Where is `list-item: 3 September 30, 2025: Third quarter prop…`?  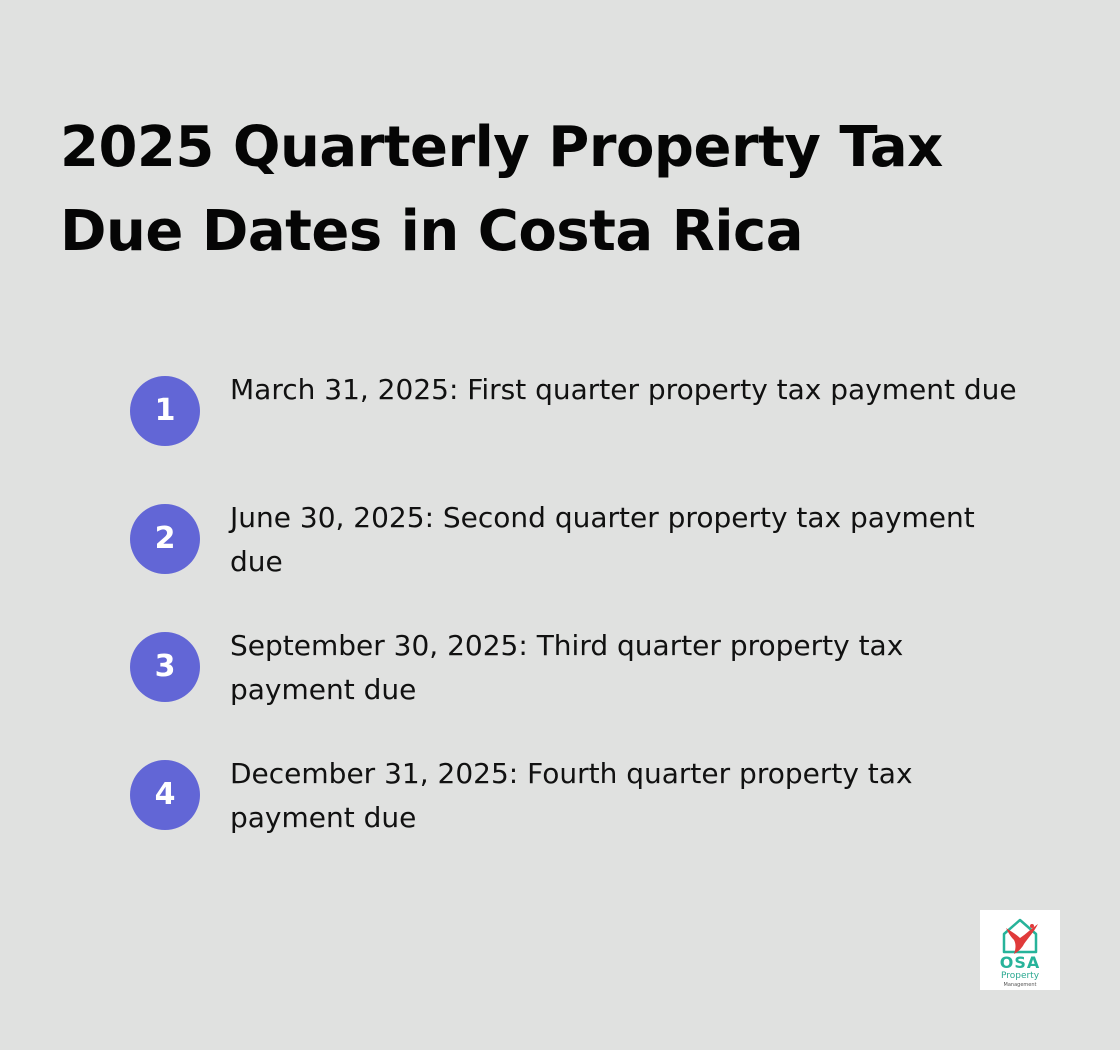
list-item: 3 September 30, 2025: Third quarter prop… is located at coordinates (580, 674).